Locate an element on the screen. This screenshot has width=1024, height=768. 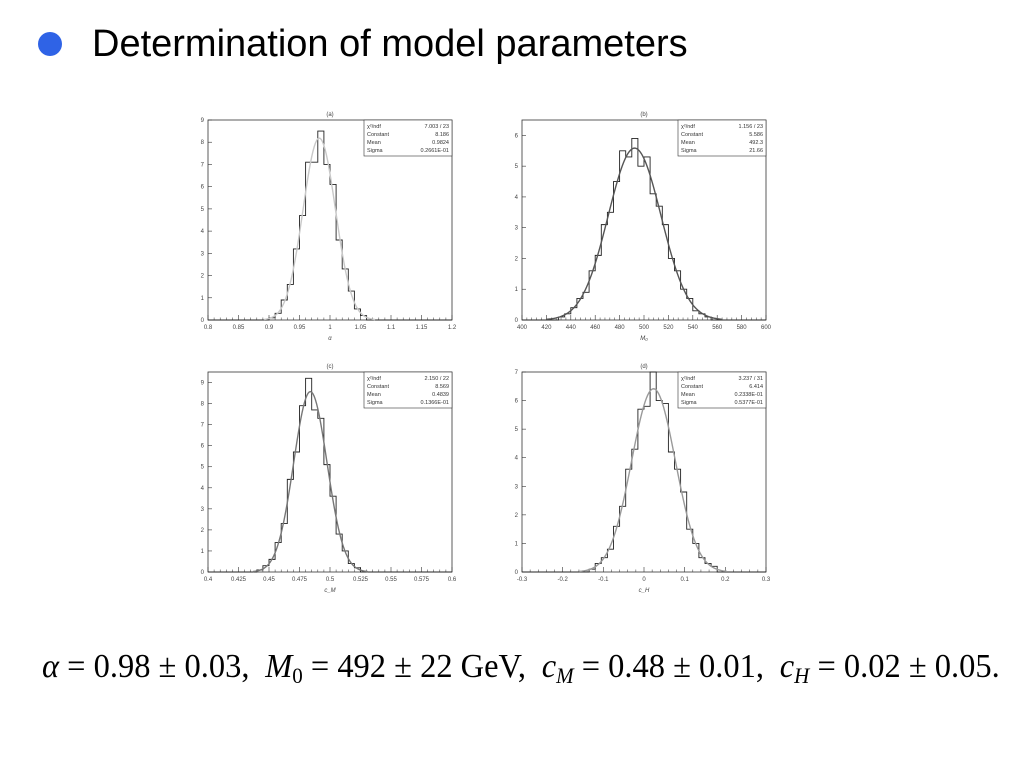
result-m0-symbol: M is located at coordinates (279, 666).